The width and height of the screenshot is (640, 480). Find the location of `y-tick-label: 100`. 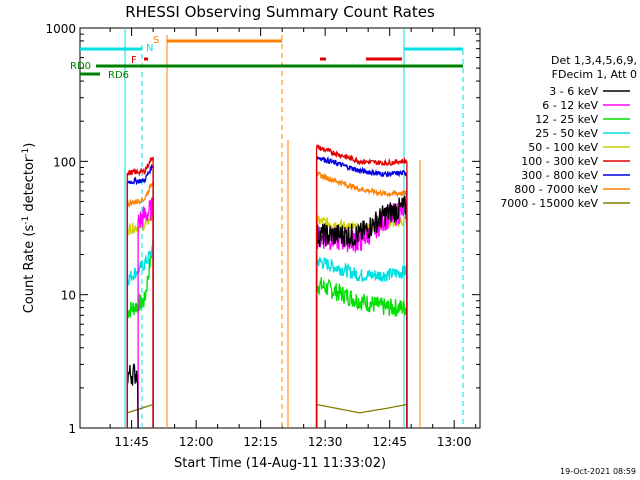

y-tick-label: 100 is located at coordinates (64, 162).